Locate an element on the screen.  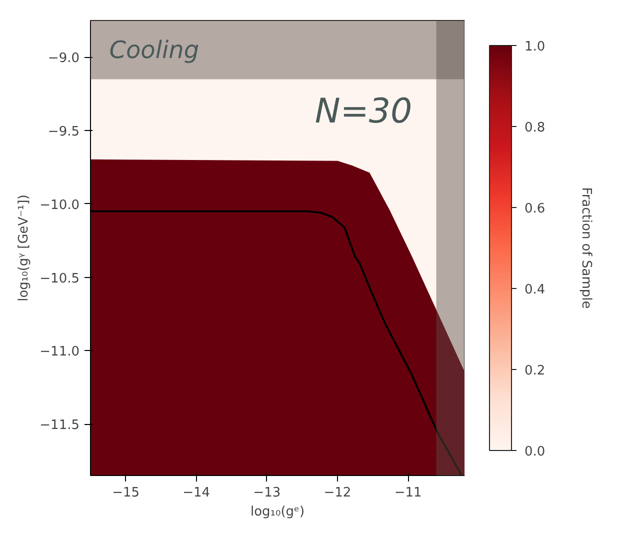
color-bar-label: 0.8 is located at coordinates (535, 128).